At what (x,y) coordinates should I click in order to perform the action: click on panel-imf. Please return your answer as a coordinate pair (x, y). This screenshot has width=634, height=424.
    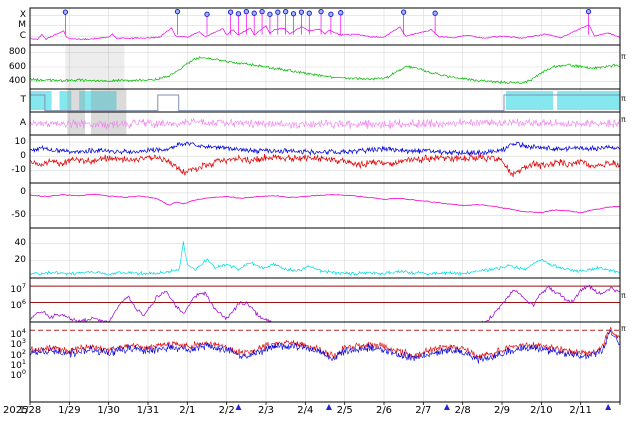
    Looking at the image, I should click on (325, 159).